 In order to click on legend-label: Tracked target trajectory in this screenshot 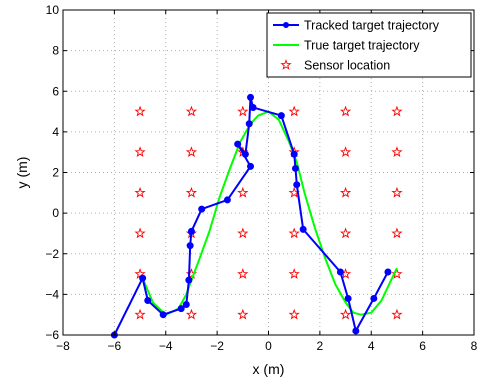, I will do `click(372, 26)`.